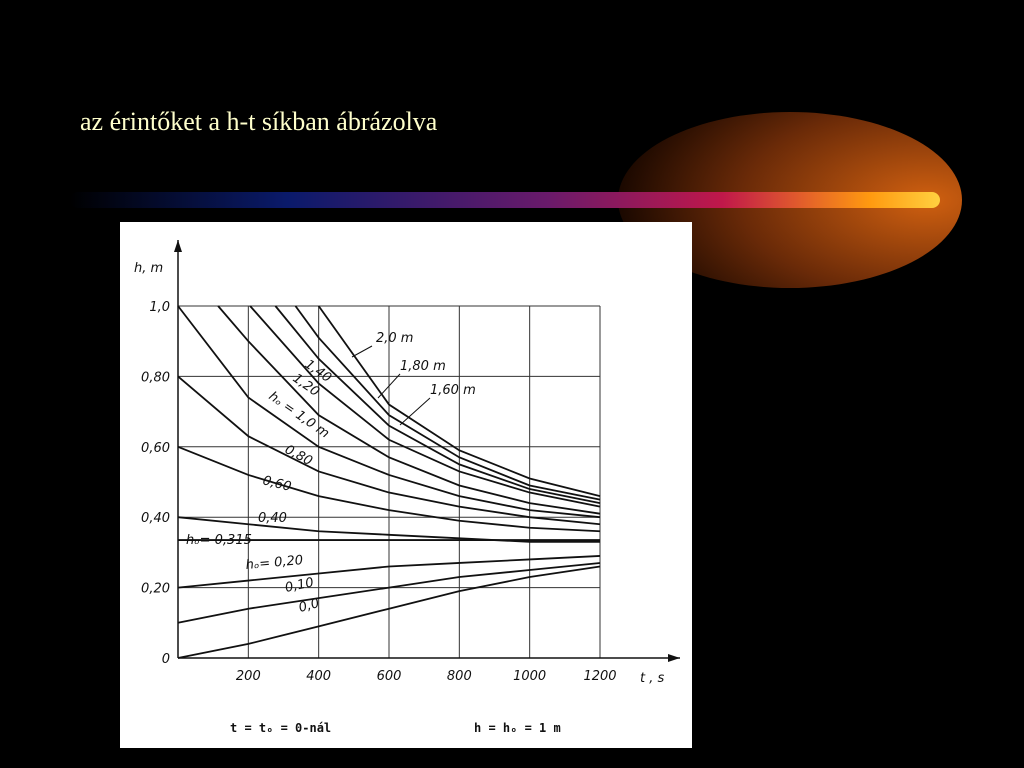 The width and height of the screenshot is (1024, 768). Describe the element at coordinates (277, 484) in the screenshot. I see `curve-label: 0,60` at that location.